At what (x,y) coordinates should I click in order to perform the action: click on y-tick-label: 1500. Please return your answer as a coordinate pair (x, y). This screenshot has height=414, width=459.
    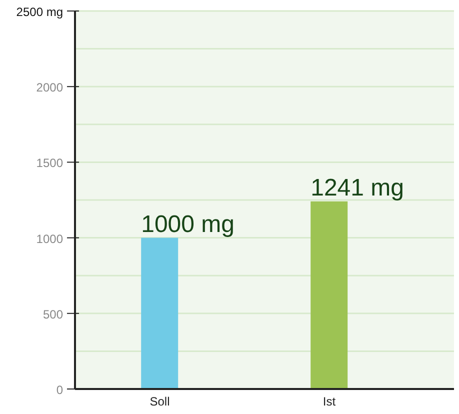
    Looking at the image, I should click on (50, 163).